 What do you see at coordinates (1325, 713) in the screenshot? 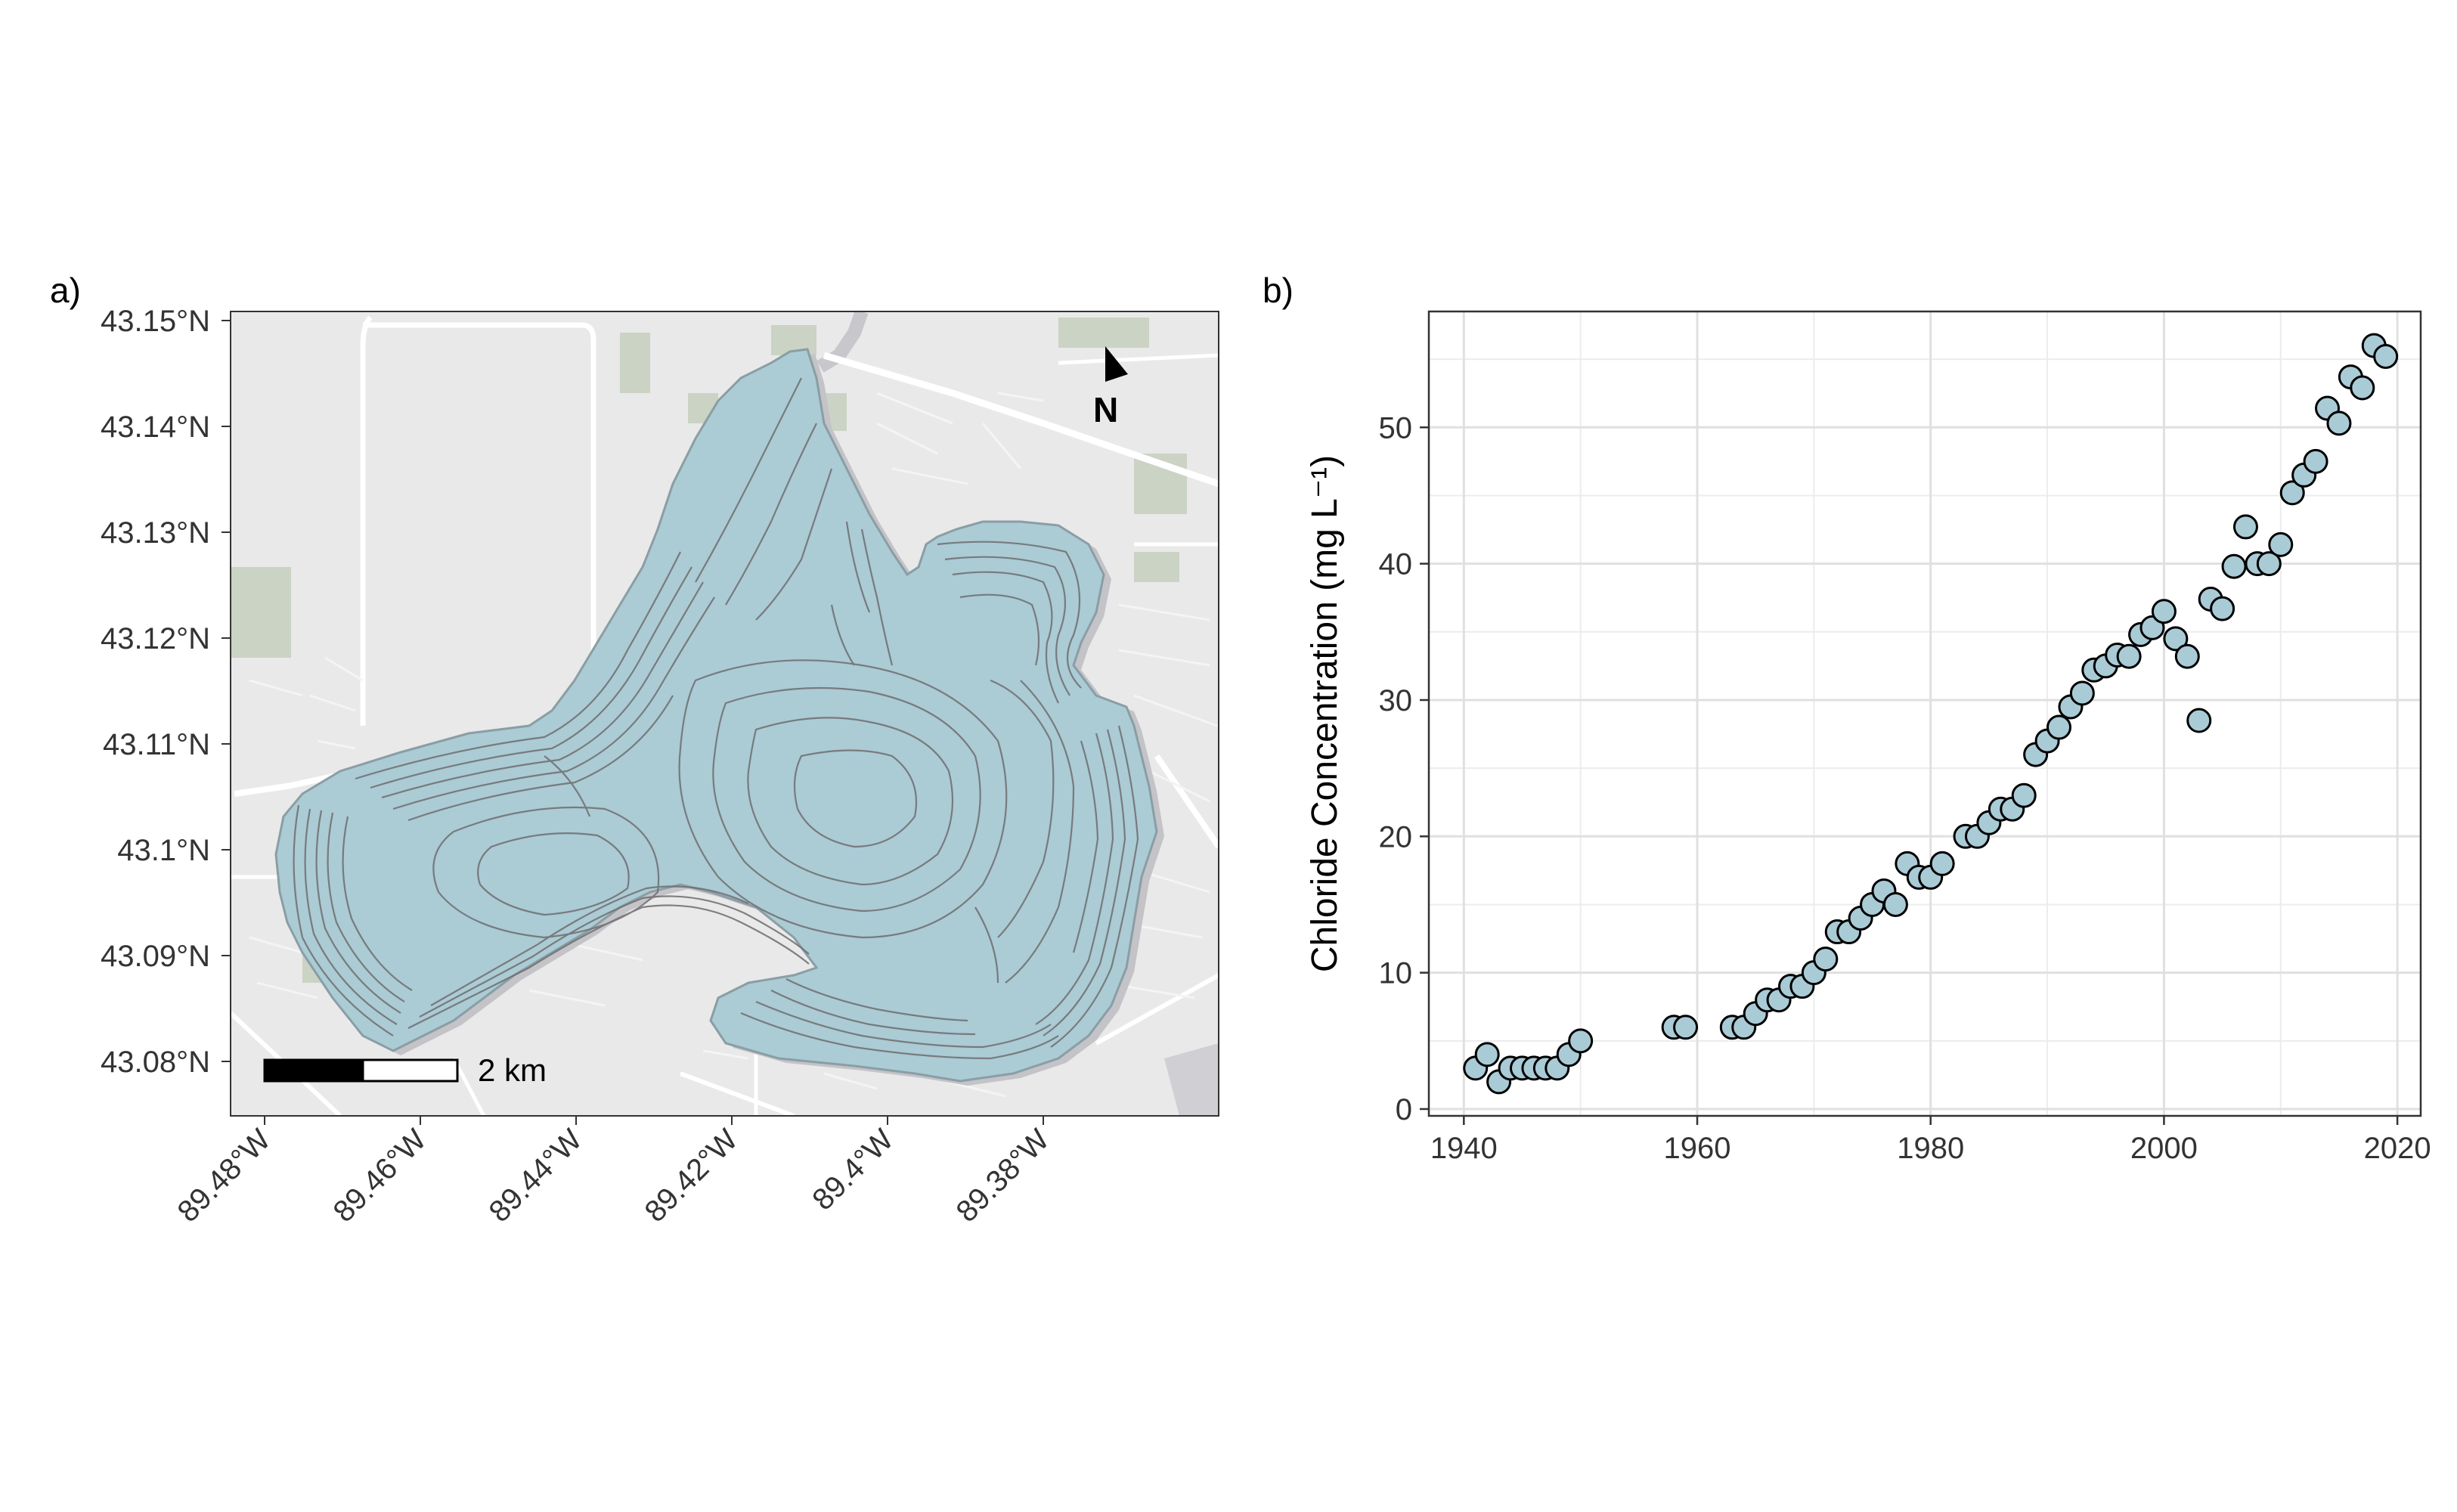
I see `chart-y-axis-label: Chloride Concentration (mg L⁻¹)` at bounding box center [1325, 713].